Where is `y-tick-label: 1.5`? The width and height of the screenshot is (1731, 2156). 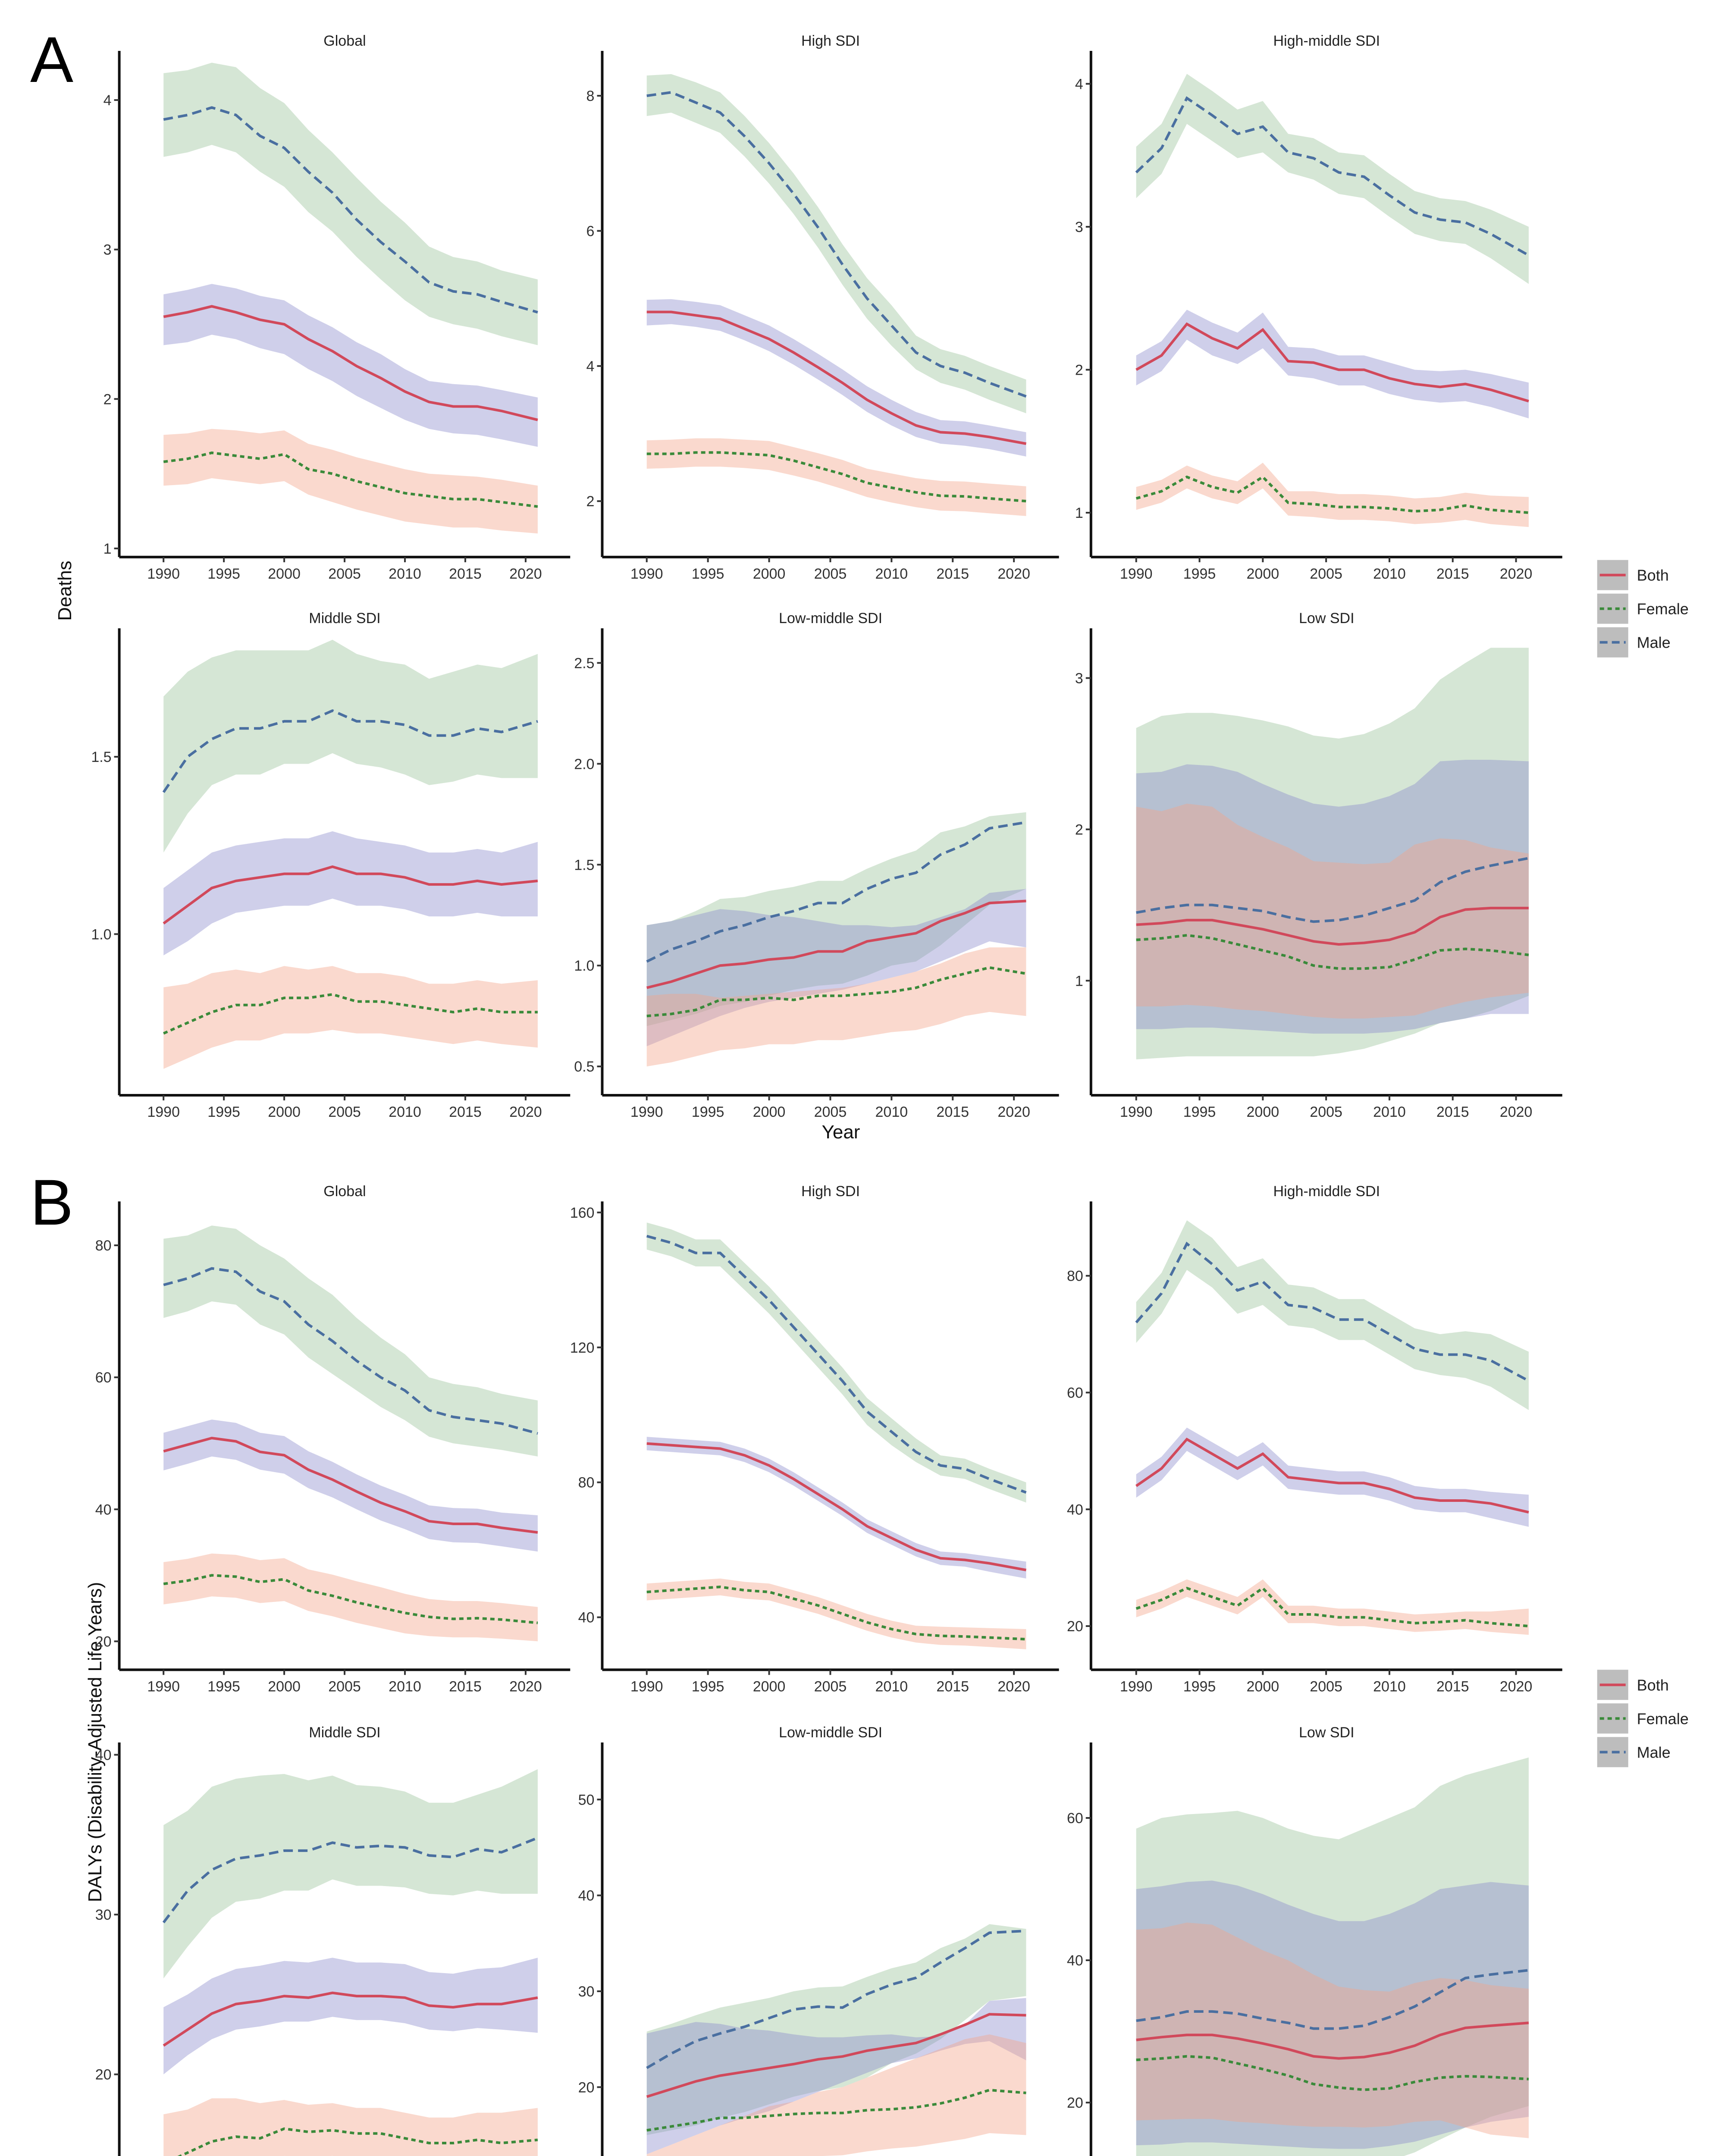 y-tick-label: 1.5 is located at coordinates (584, 865).